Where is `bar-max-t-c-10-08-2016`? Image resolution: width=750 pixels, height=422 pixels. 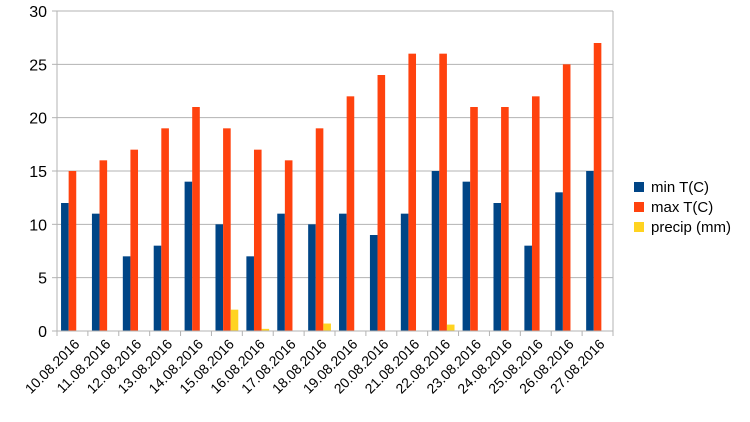
bar-max-t-c-10-08-2016 is located at coordinates (72, 251).